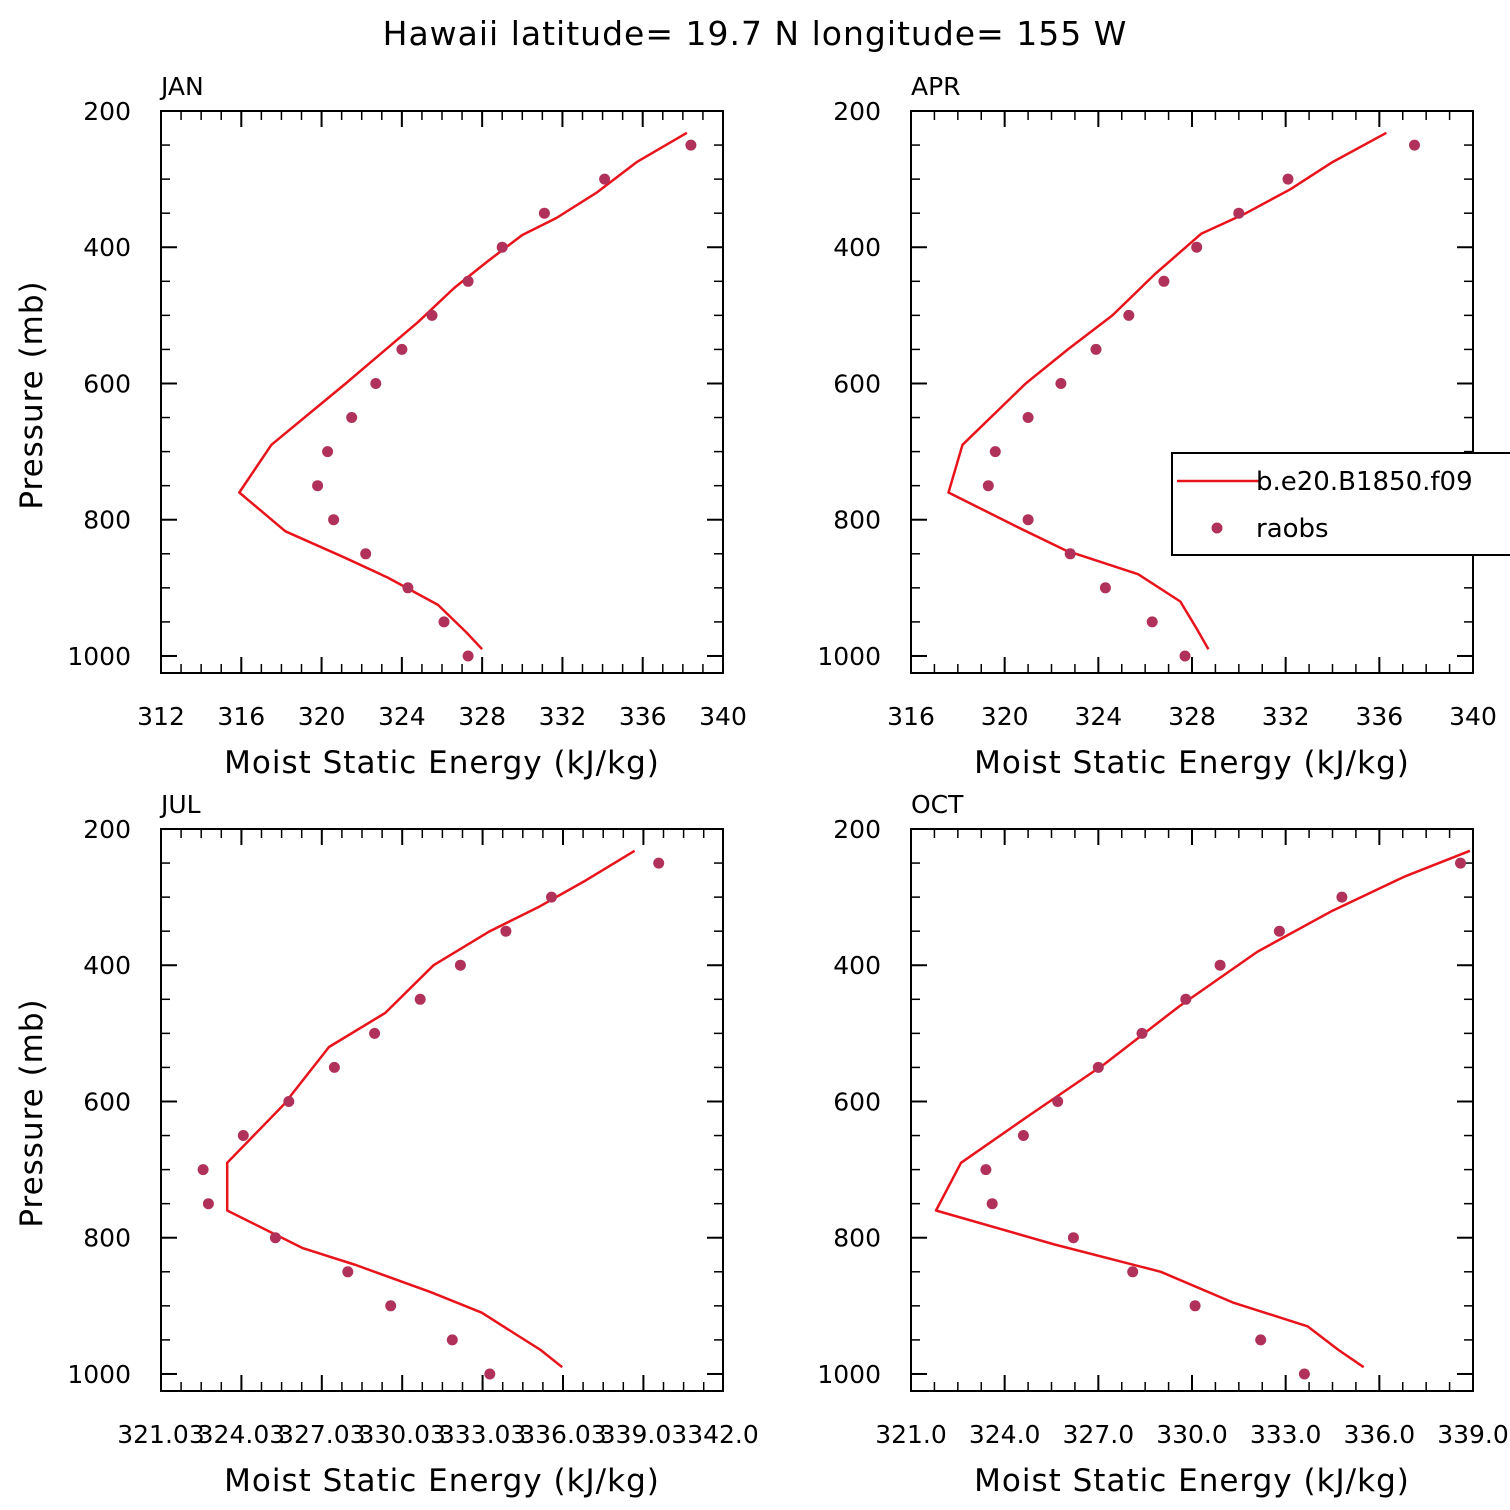 The image size is (1510, 1510). I want to click on x-tick-label: 336.0, so click(1380, 1434).